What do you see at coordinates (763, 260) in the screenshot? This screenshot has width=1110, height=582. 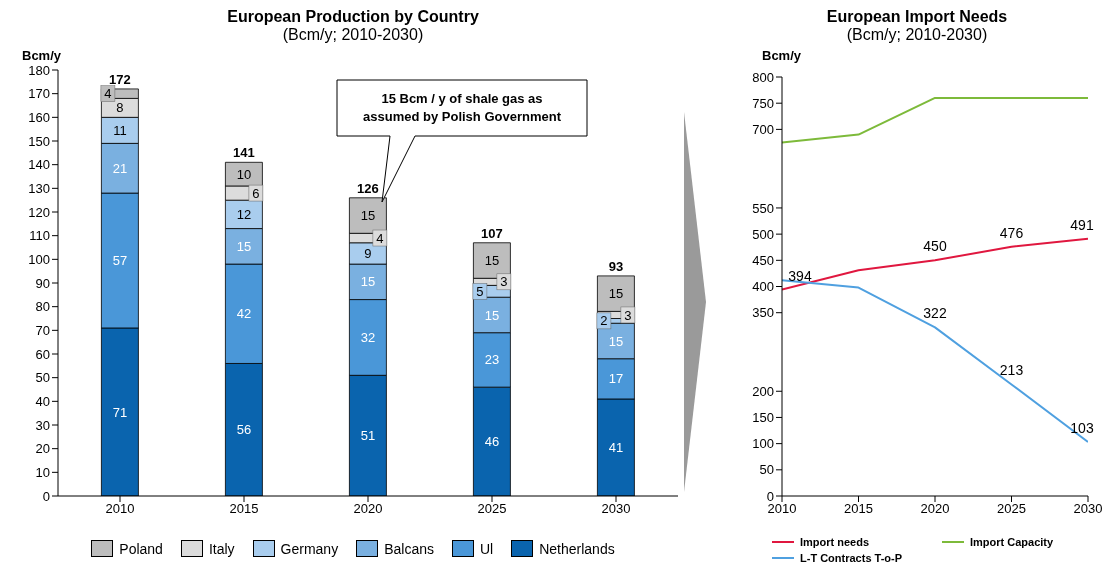 I see `y-tick-label: 450` at bounding box center [763, 260].